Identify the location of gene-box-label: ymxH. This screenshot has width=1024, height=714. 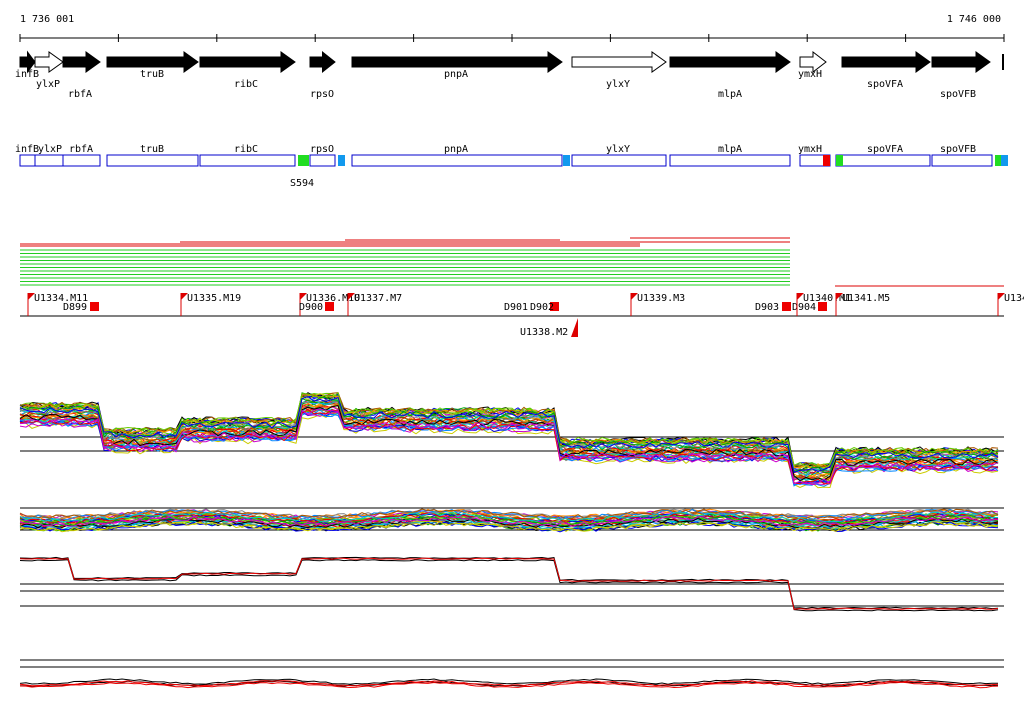
(810, 149).